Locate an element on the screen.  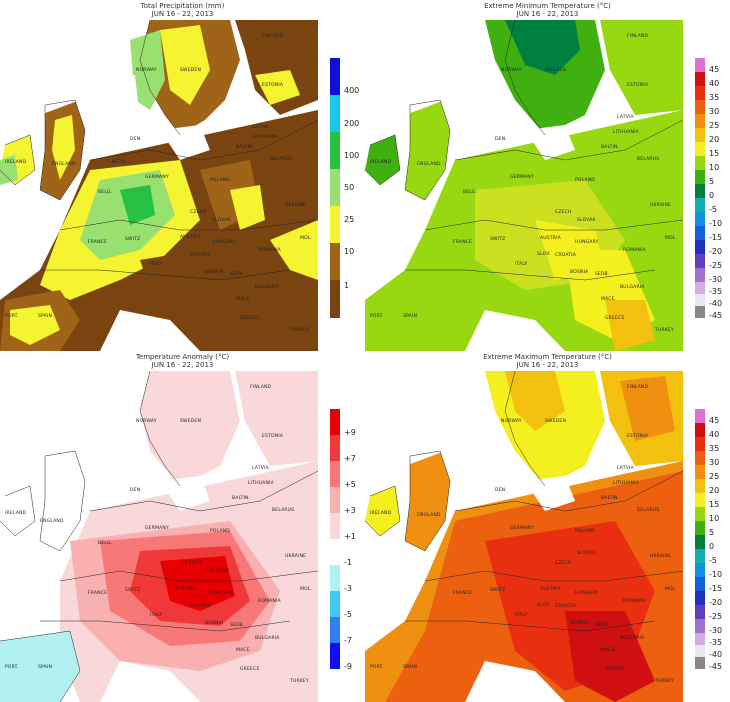
legend-label: -20 is located at coordinates (716, 251).